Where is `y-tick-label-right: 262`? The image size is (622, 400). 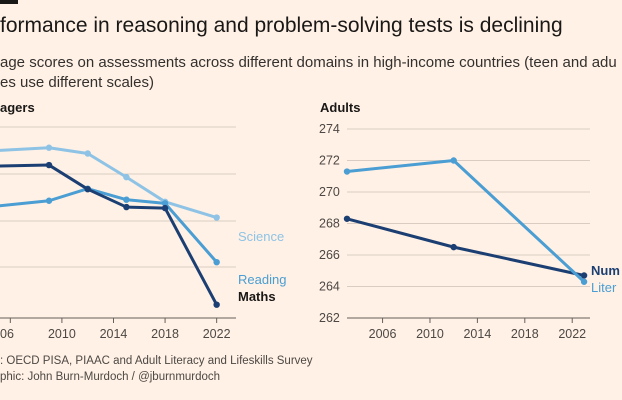
y-tick-label-right: 262 is located at coordinates (329, 318).